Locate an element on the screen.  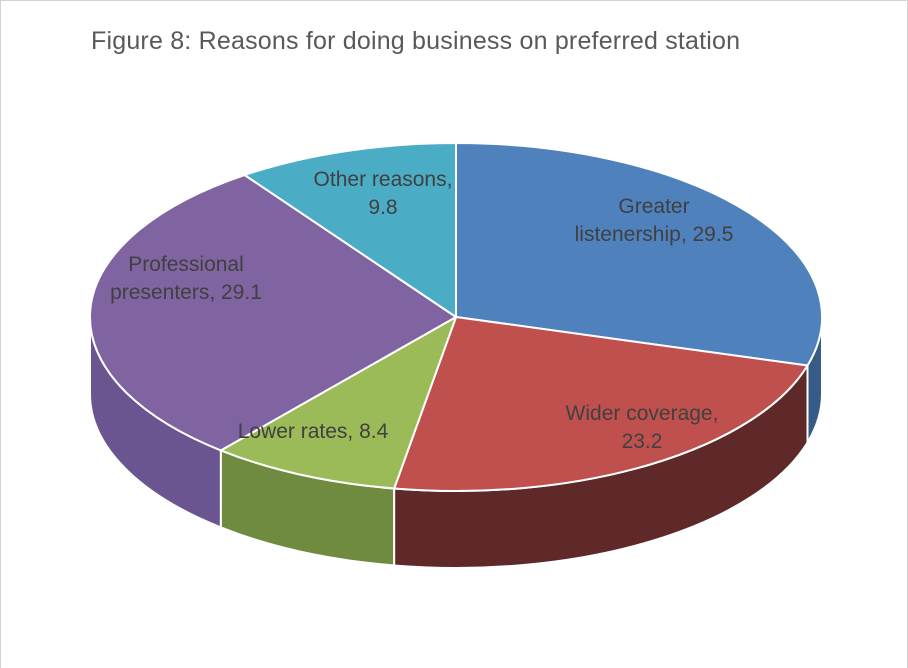
pie-slice-greater-listenership is located at coordinates (639, 254).